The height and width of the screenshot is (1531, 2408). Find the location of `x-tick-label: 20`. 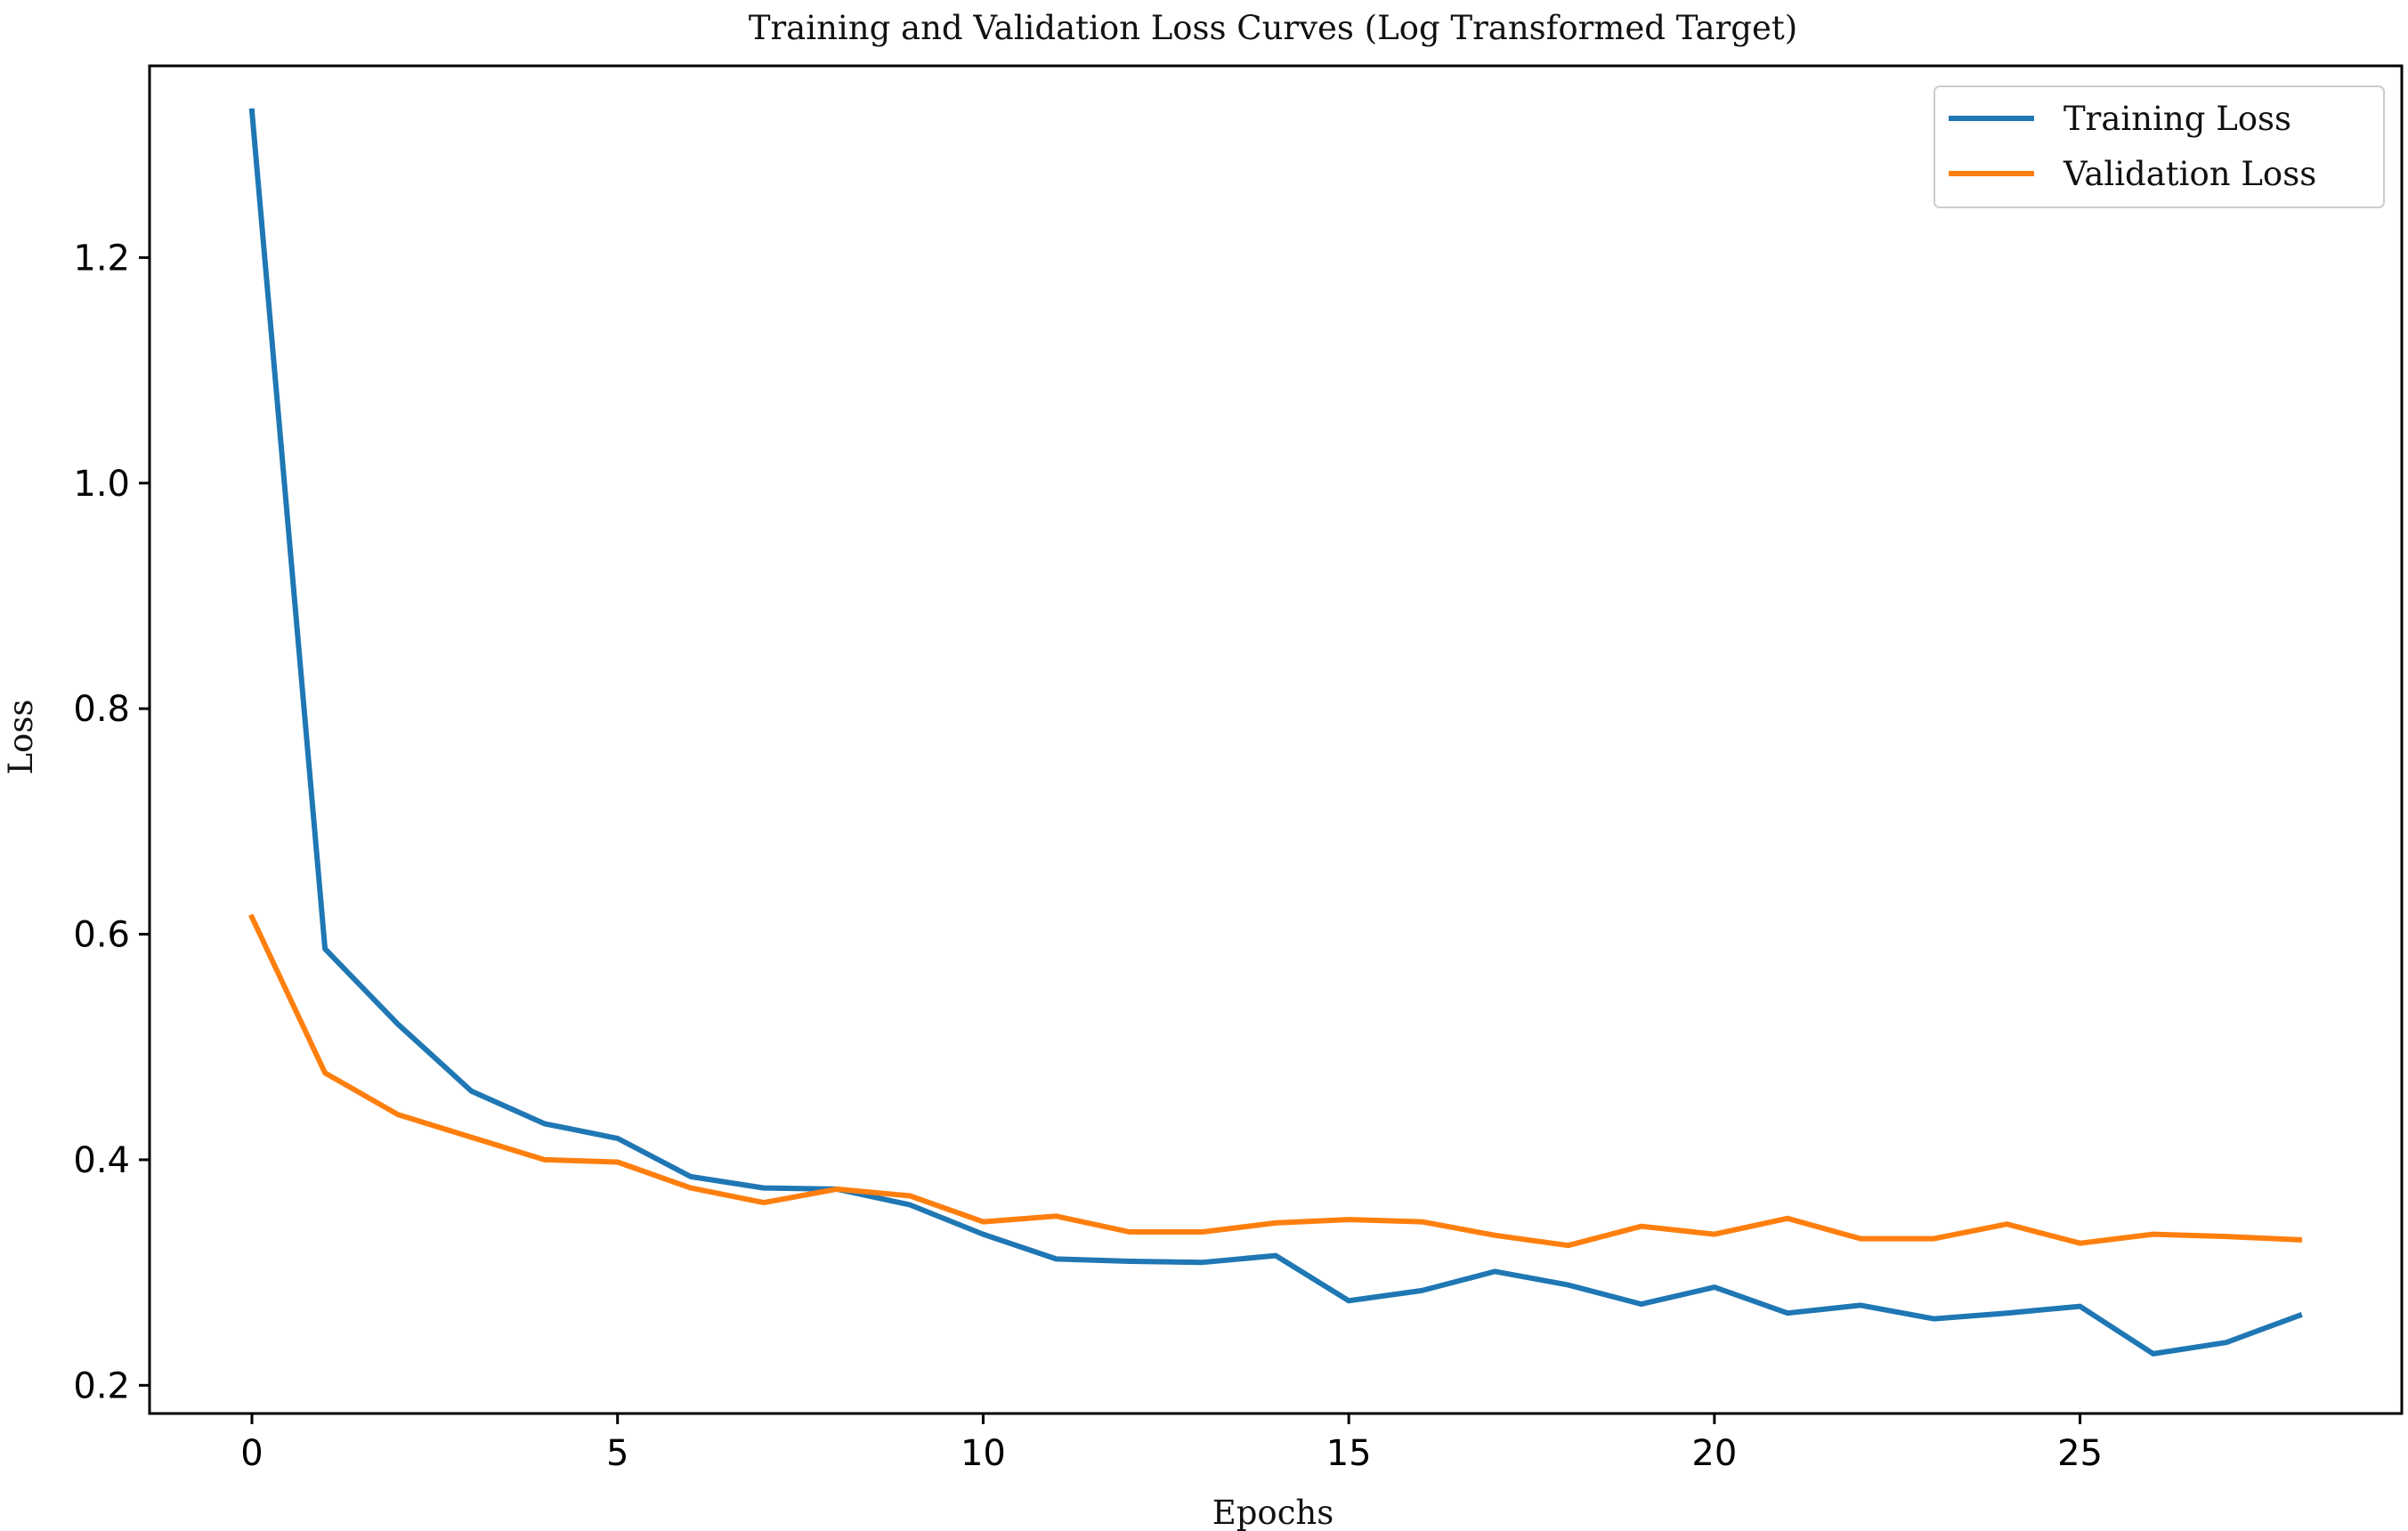

x-tick-label: 20 is located at coordinates (1714, 1453).